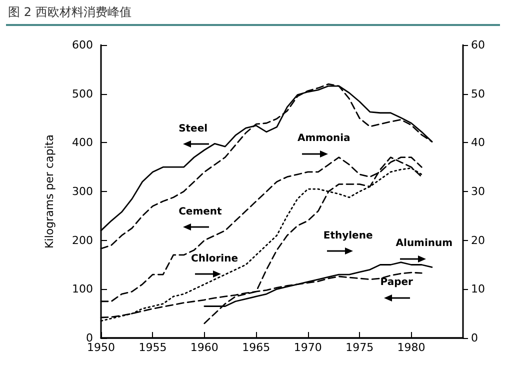 The height and width of the screenshot is (385, 509). Describe the element at coordinates (478, 93) in the screenshot. I see `y2-tick-label: 50` at that location.